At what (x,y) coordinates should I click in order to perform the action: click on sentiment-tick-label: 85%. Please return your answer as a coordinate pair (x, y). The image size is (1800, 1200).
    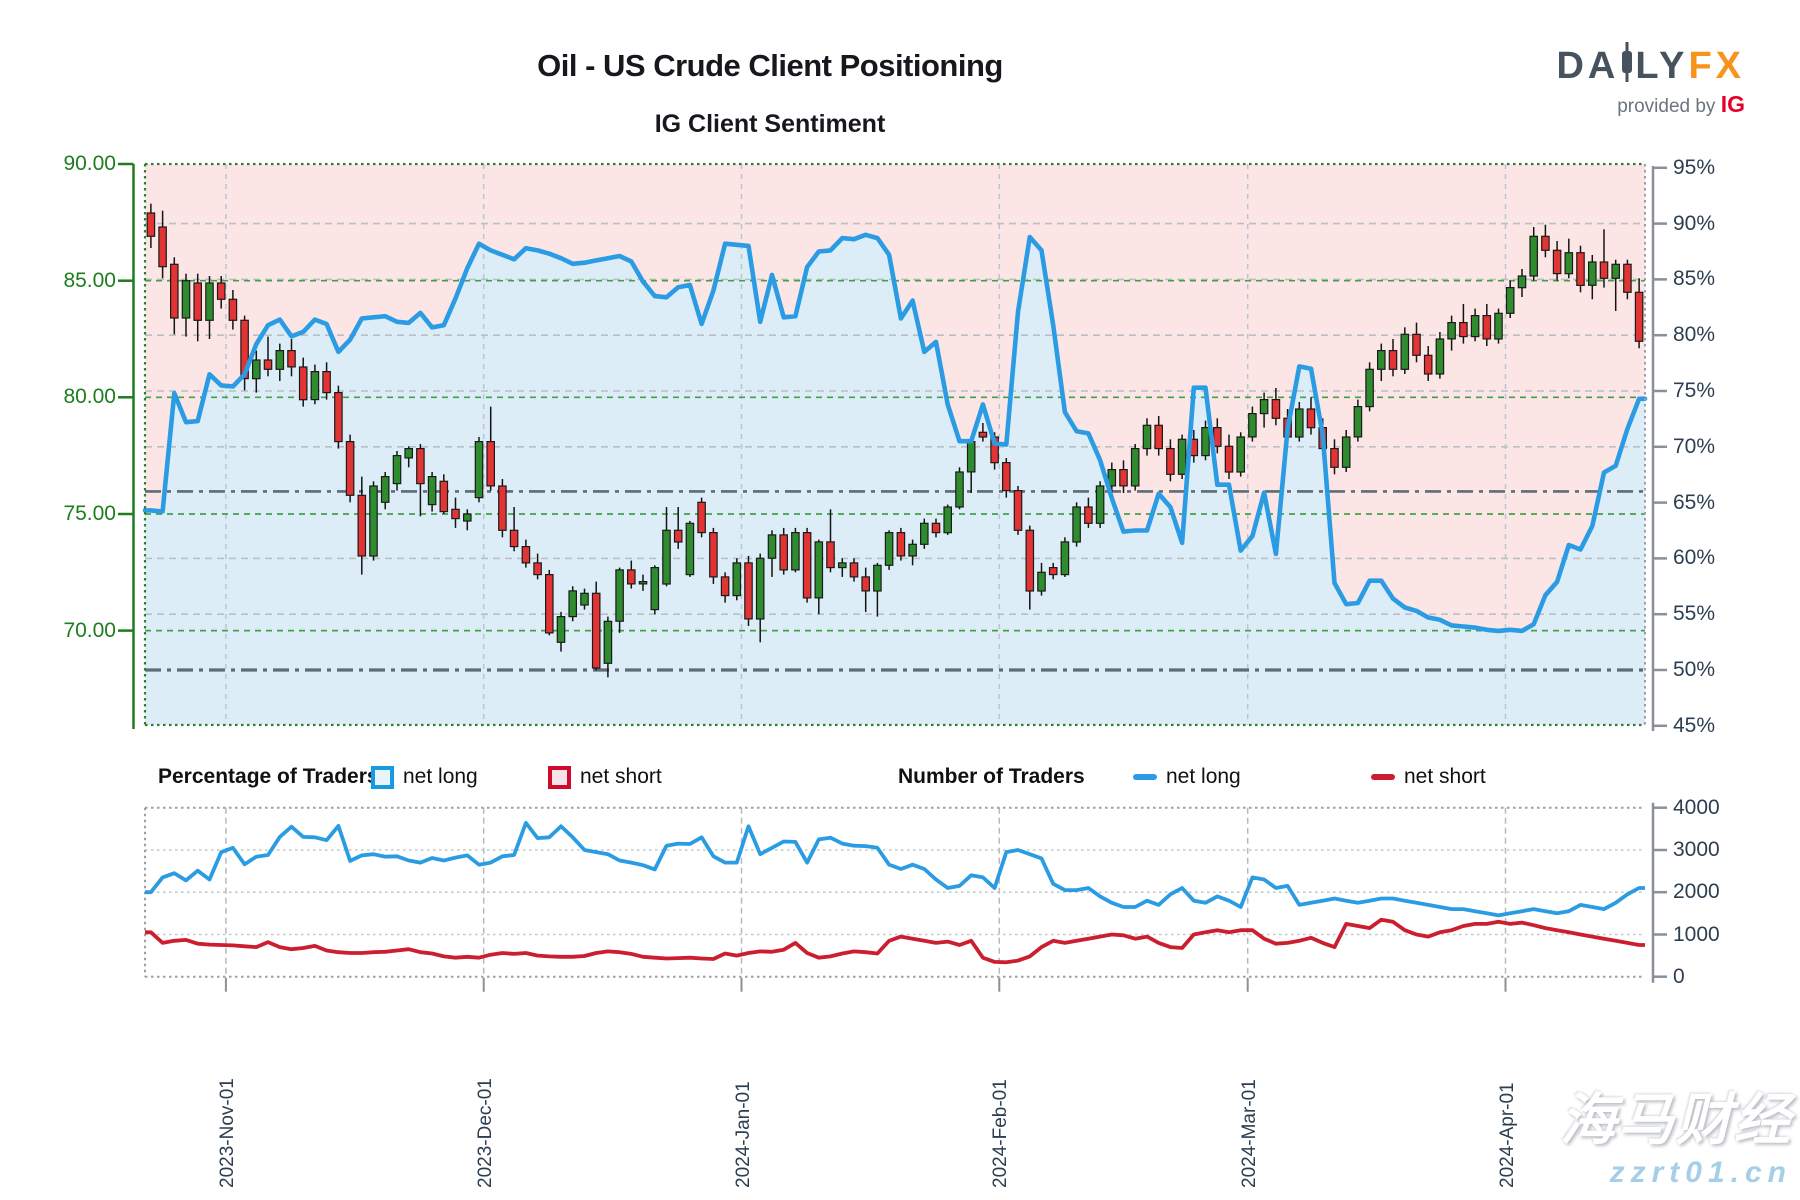
    Looking at the image, I should click on (1694, 279).